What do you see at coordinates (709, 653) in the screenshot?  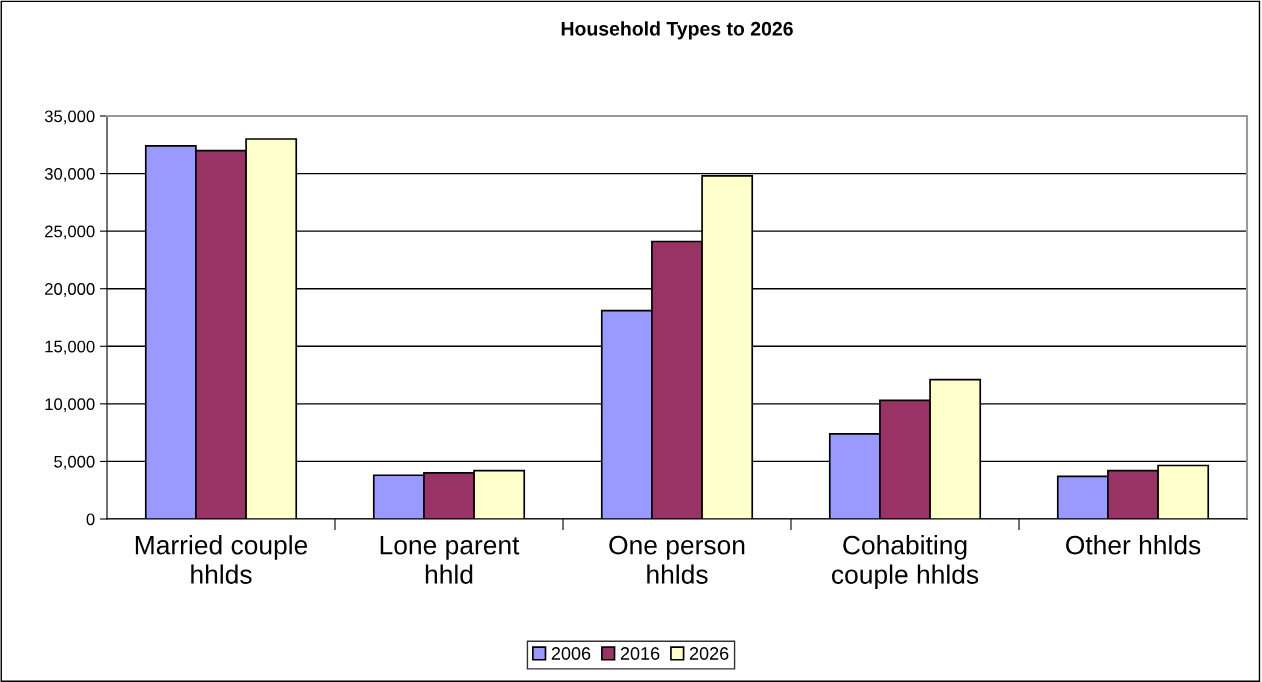 I see `legend-label: 2026` at bounding box center [709, 653].